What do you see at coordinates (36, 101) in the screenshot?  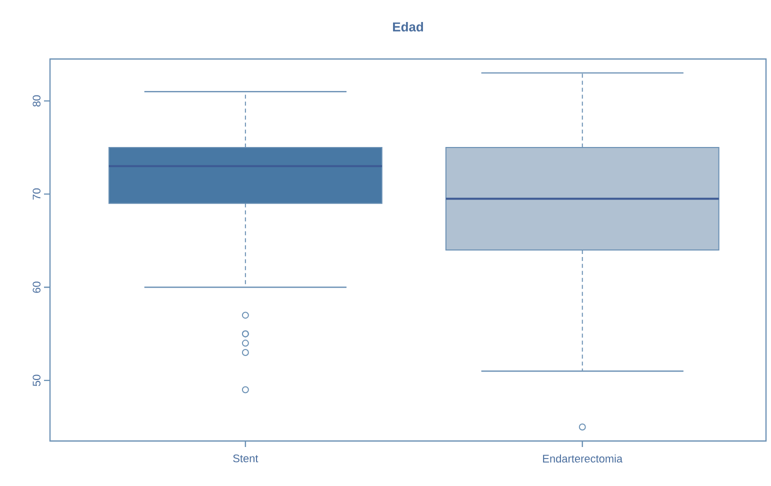 I see `y-tick-label: 80` at bounding box center [36, 101].